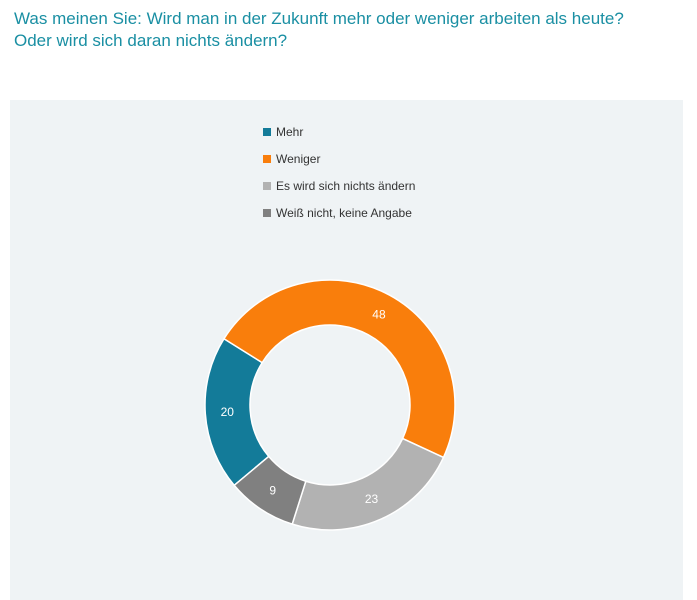 This screenshot has width=697, height=600. I want to click on data-label-weniger: 48, so click(379, 314).